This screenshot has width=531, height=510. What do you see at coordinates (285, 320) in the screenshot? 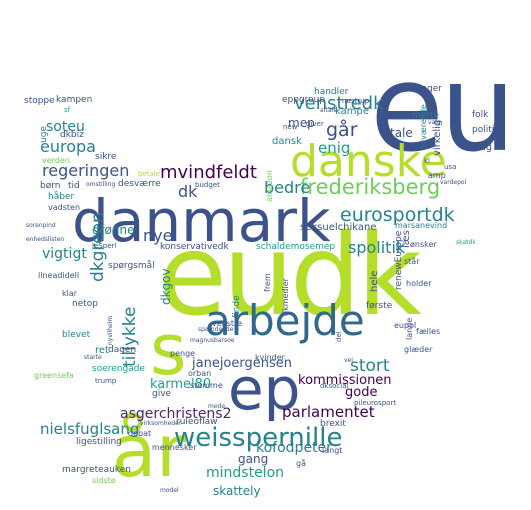
I see `word-arbejde: arbejde` at bounding box center [285, 320].